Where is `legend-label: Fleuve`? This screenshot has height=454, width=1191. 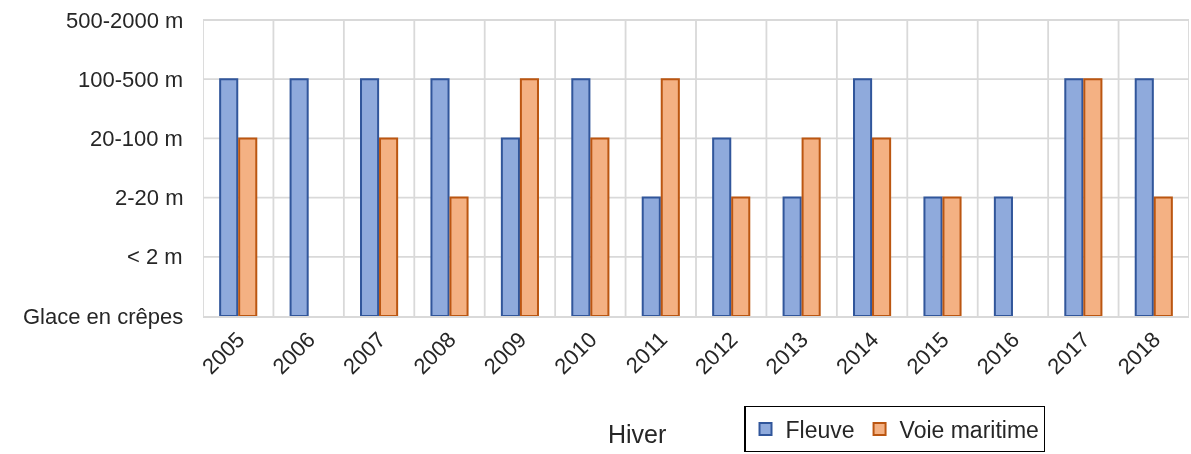 legend-label: Fleuve is located at coordinates (820, 429).